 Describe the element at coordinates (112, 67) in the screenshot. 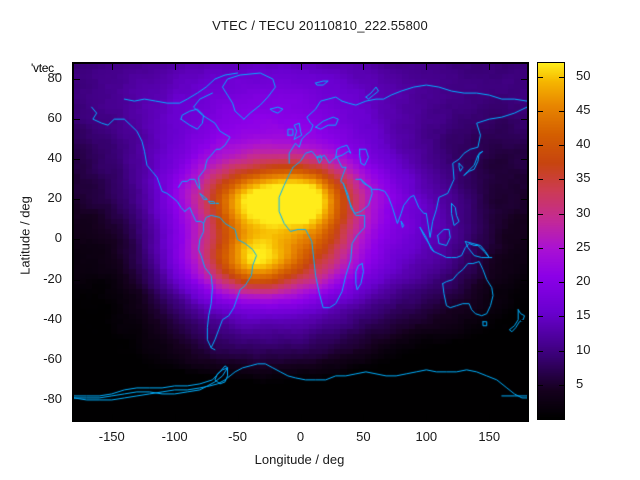

I see `x-tick-mark-top--150` at that location.